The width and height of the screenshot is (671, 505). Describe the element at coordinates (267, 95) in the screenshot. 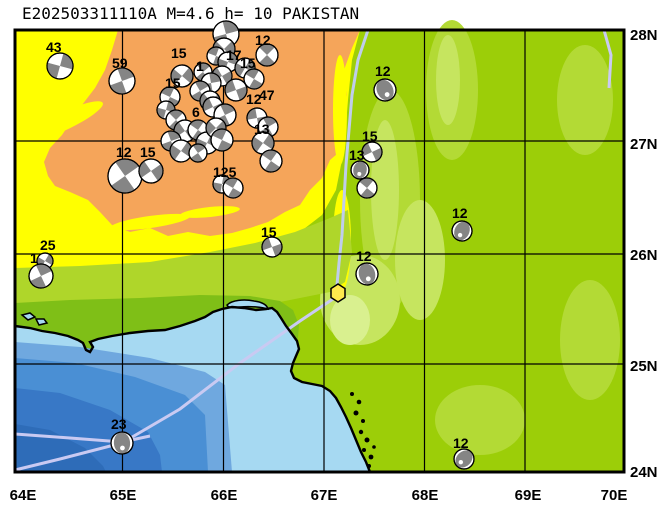

I see `depth-label: 47` at that location.